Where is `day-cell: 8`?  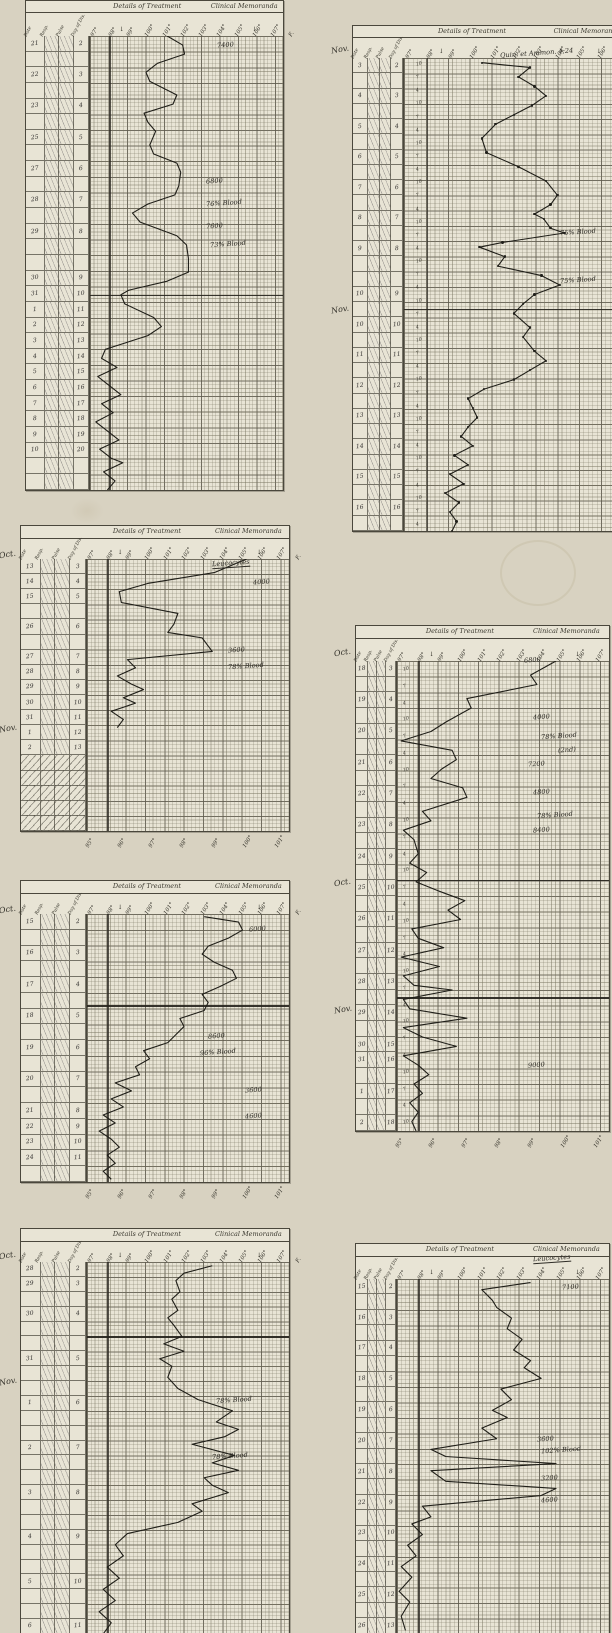
day-cell: 8 is located at coordinates (397, 248).